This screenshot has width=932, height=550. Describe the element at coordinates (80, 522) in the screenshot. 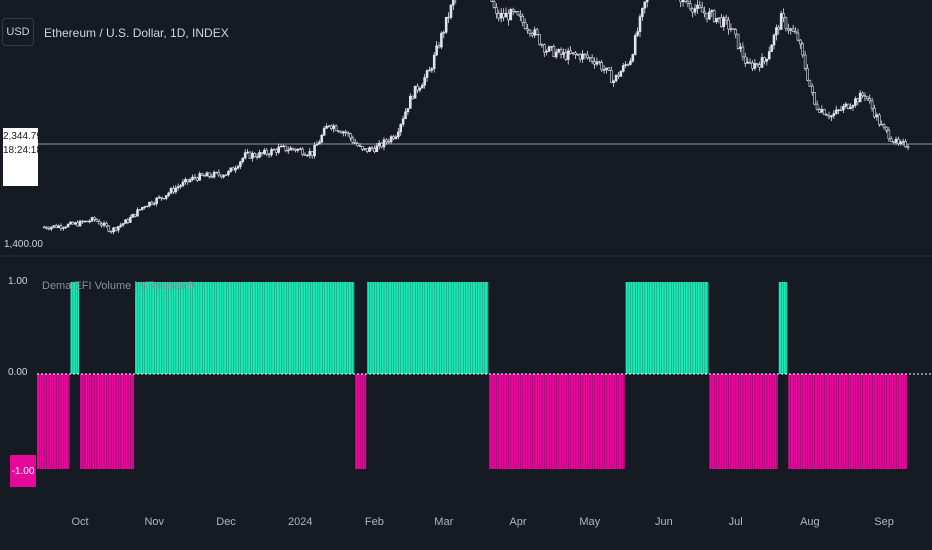

I see `time-axis-tick-label: Oct` at that location.